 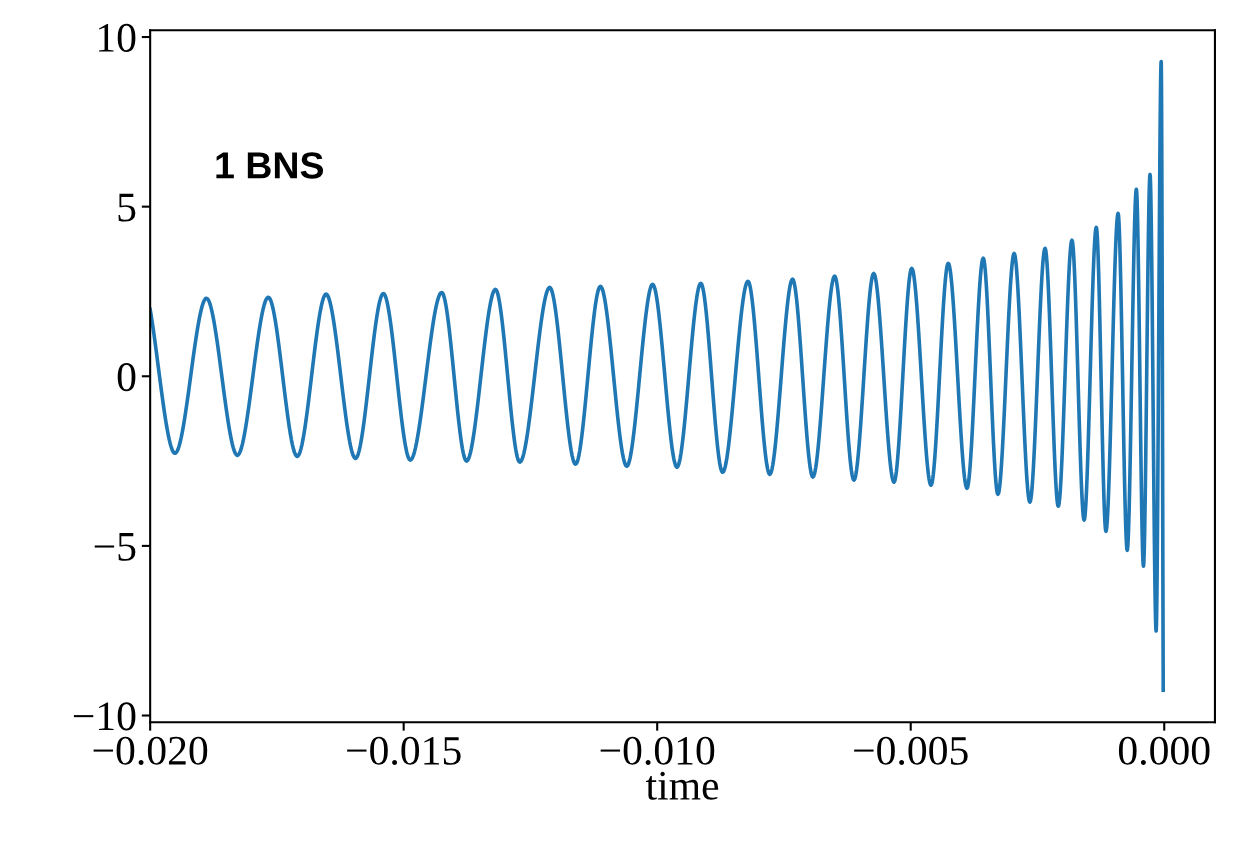 I want to click on x-tick-label: −0.020, so click(x=150, y=750).